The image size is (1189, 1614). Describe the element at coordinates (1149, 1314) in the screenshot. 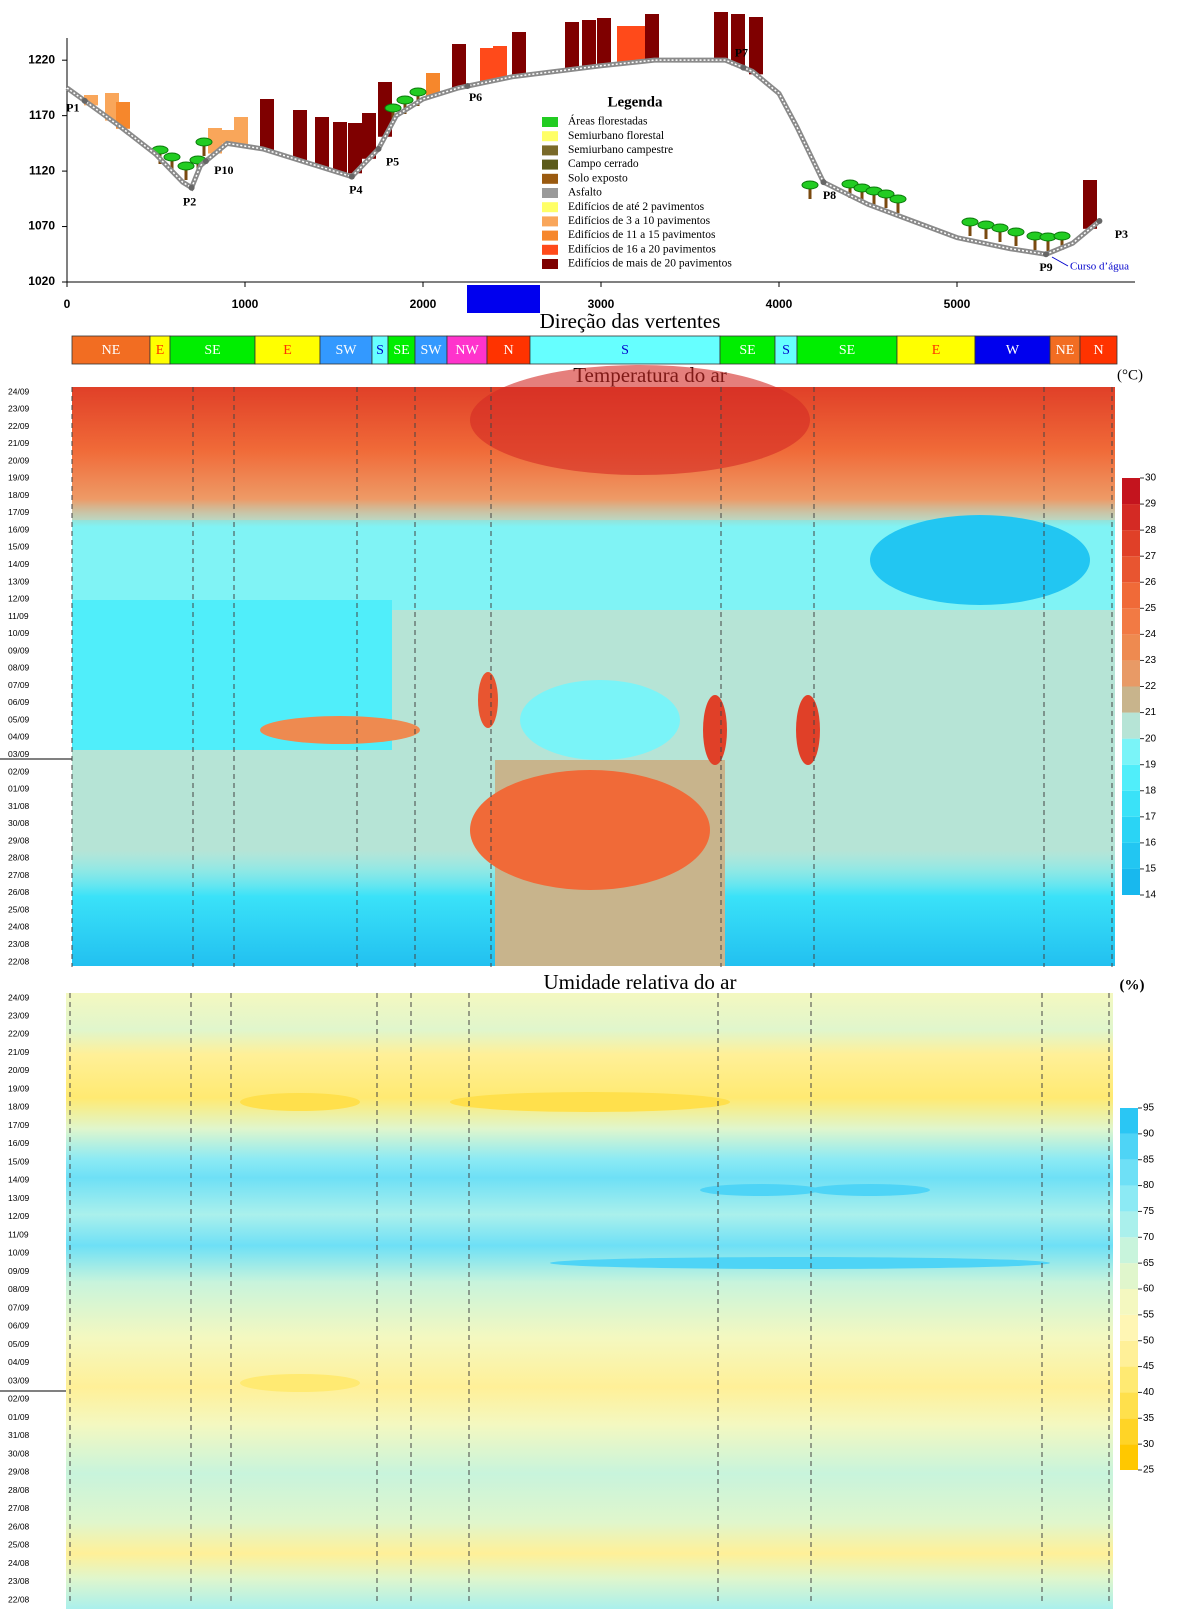

I see `colorbar-label: 55` at that location.